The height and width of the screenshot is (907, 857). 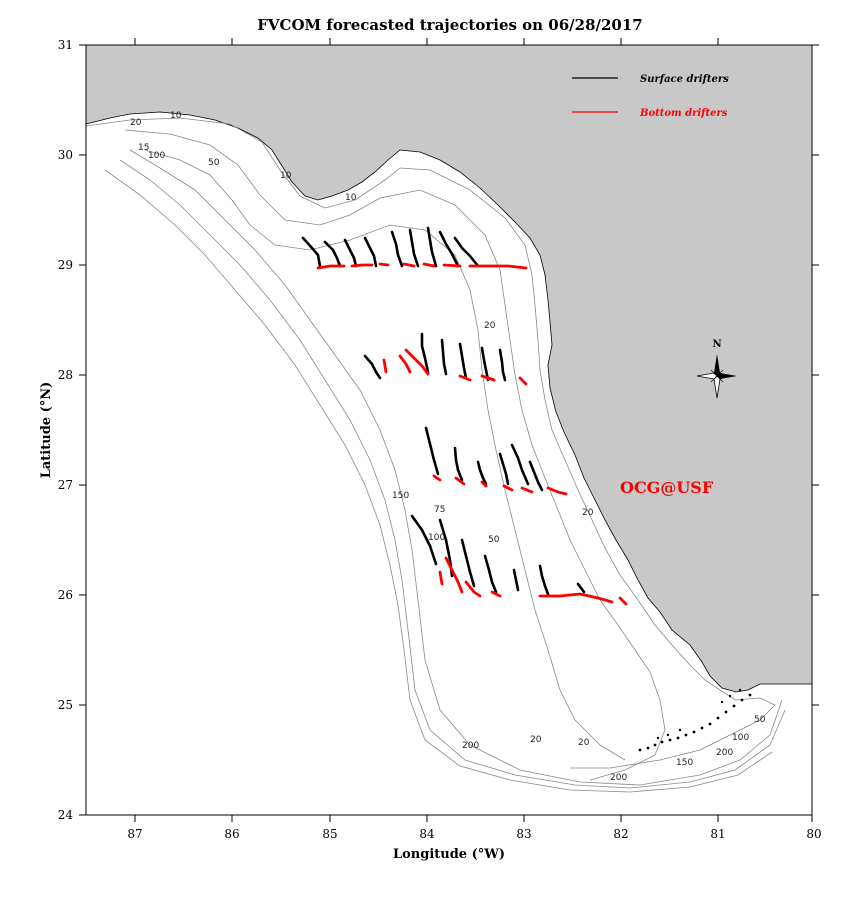 What do you see at coordinates (667, 487) in the screenshot?
I see `ocg-usf-label: OCG@USF` at bounding box center [667, 487].